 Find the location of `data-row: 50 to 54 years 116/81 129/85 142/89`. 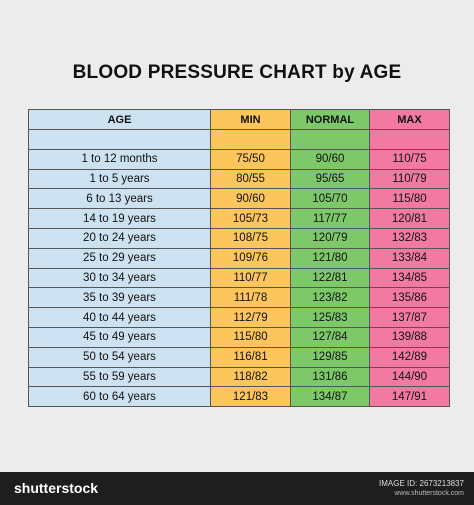

data-row: 50 to 54 years 116/81 129/85 142/89 is located at coordinates (239, 357).